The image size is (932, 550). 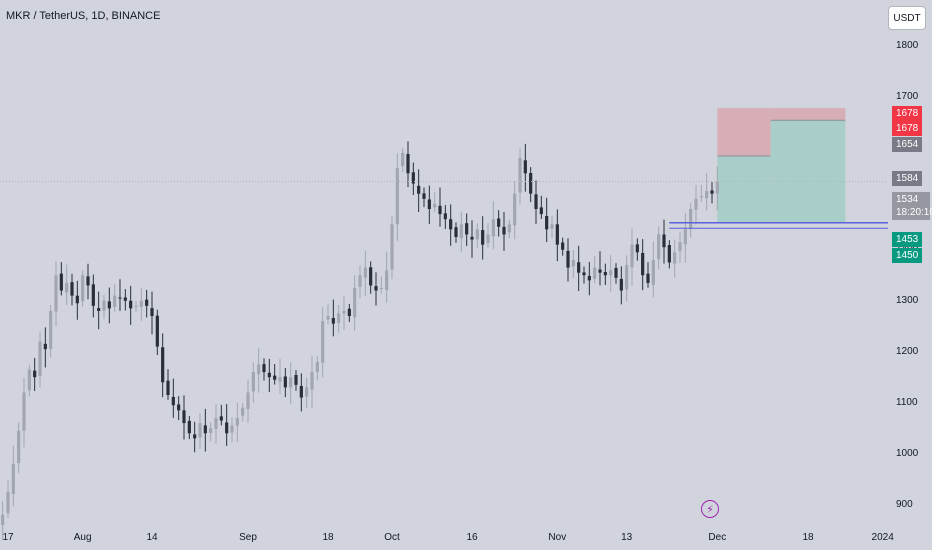 What do you see at coordinates (907, 239) in the screenshot?
I see `entry-price-badge: 1453` at bounding box center [907, 239].